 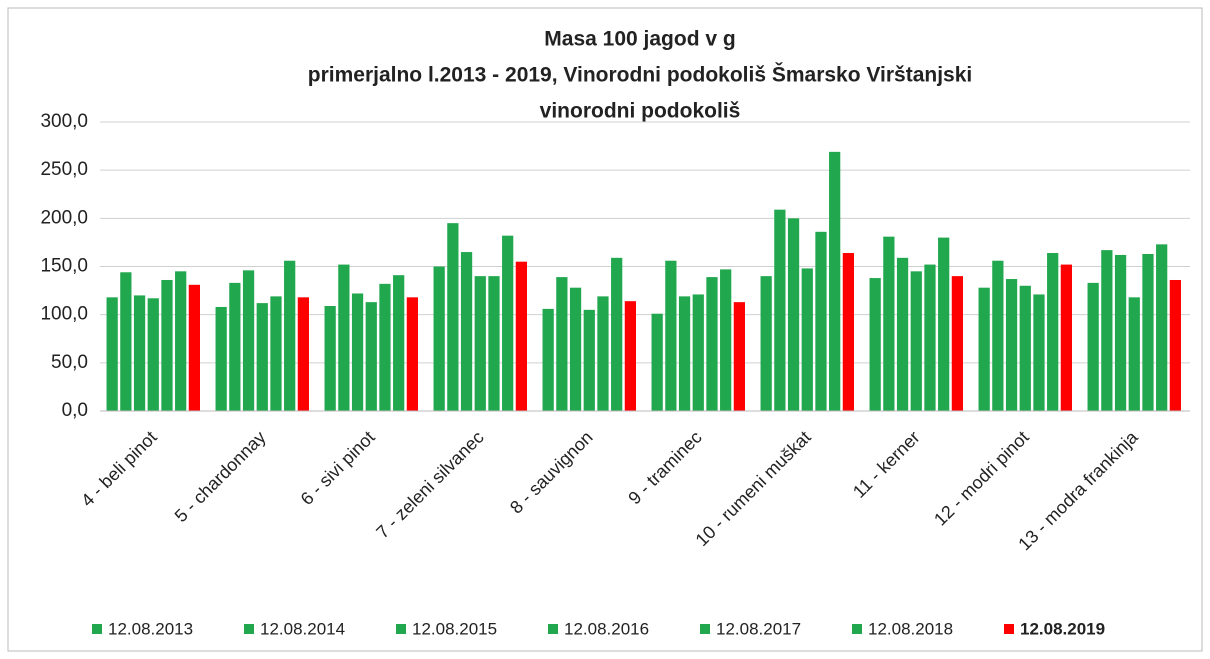 I want to click on legend-label: 12.08.2017, so click(x=758, y=628).